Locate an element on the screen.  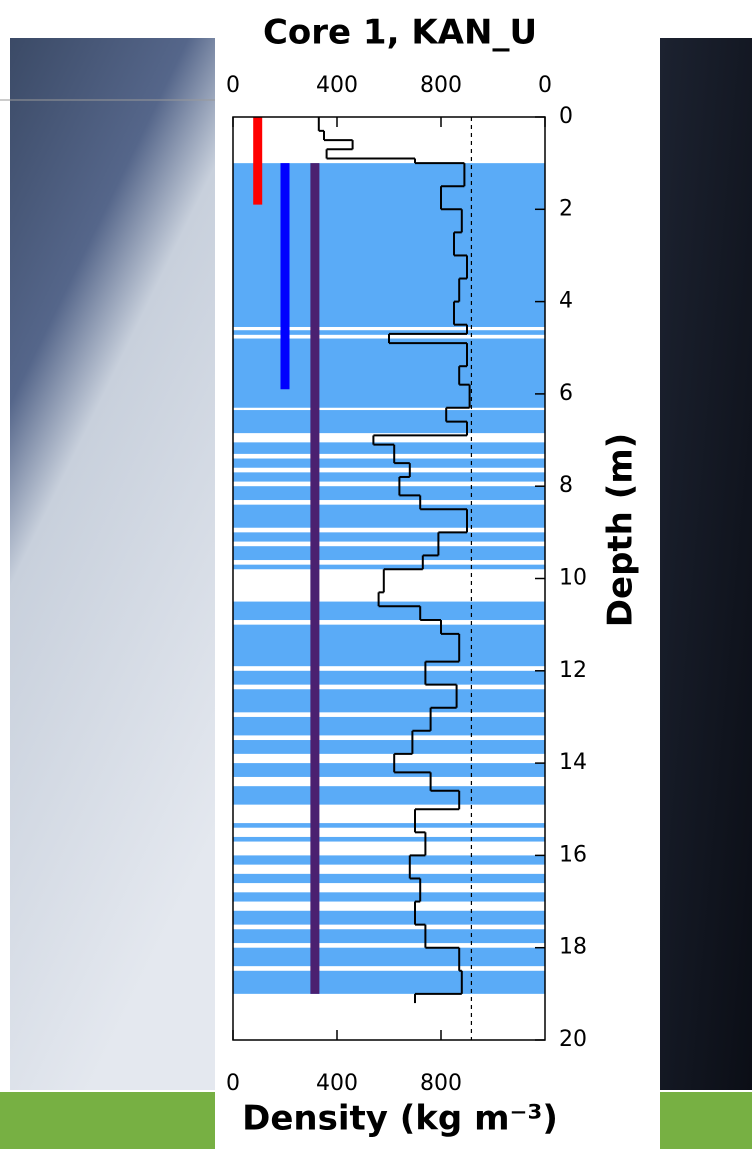
x-tick-label: 800 is located at coordinates (441, 1083).